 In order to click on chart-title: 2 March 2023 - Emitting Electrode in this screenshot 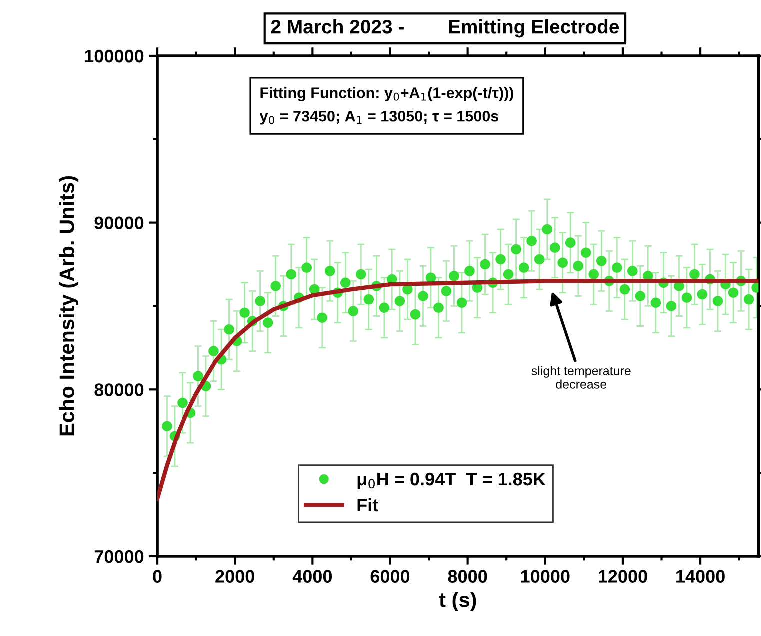, I will do `click(445, 29)`.